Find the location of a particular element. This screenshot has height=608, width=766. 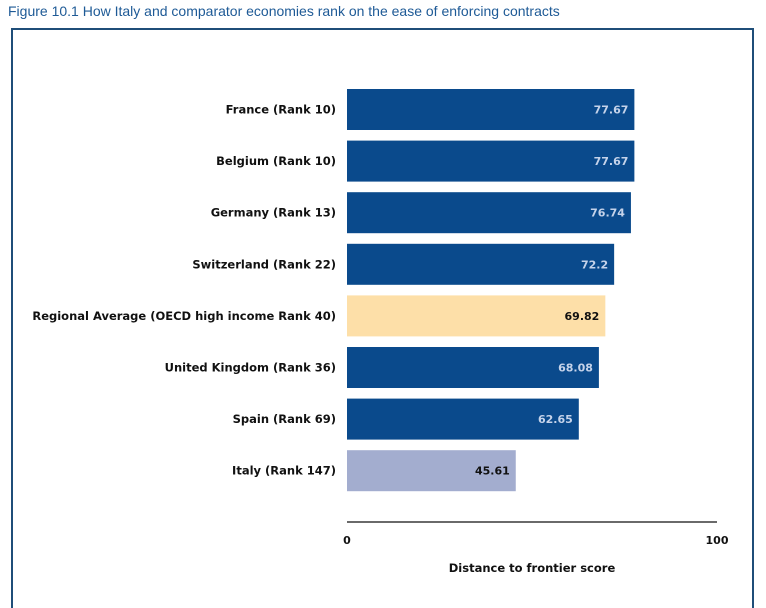

category-label-spain-rank-69: Spain (Rank 69) is located at coordinates (284, 419).